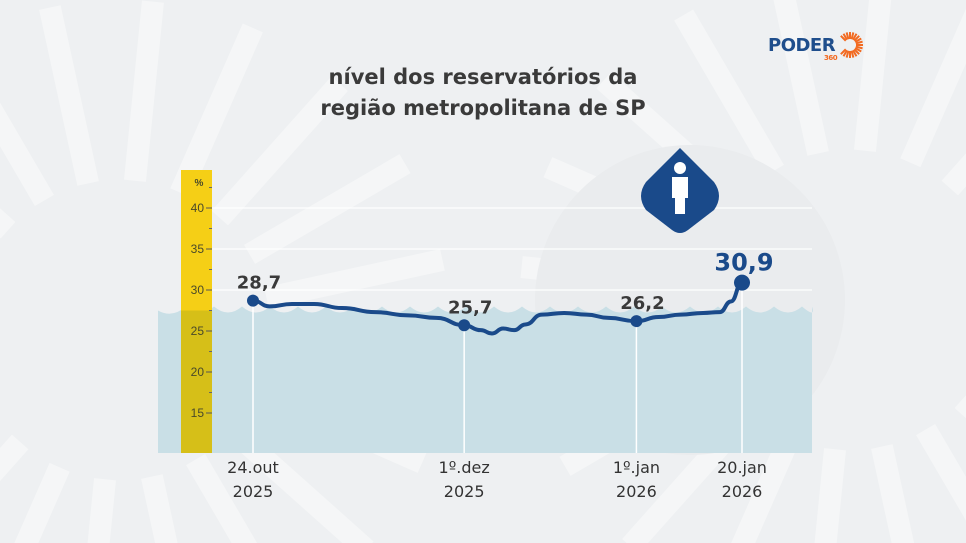 The image size is (966, 543). Describe the element at coordinates (198, 208) in the screenshot. I see `y-tick-label: 40` at that location.